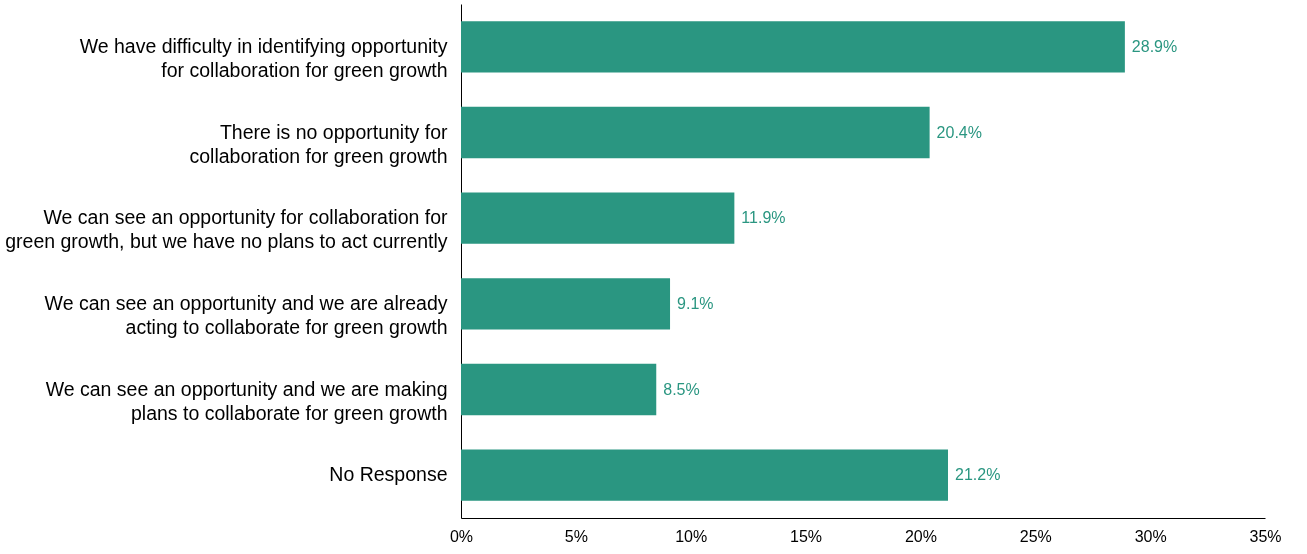 The image size is (1307, 554). What do you see at coordinates (763, 218) in the screenshot?
I see `data-label: 11.9%` at bounding box center [763, 218].